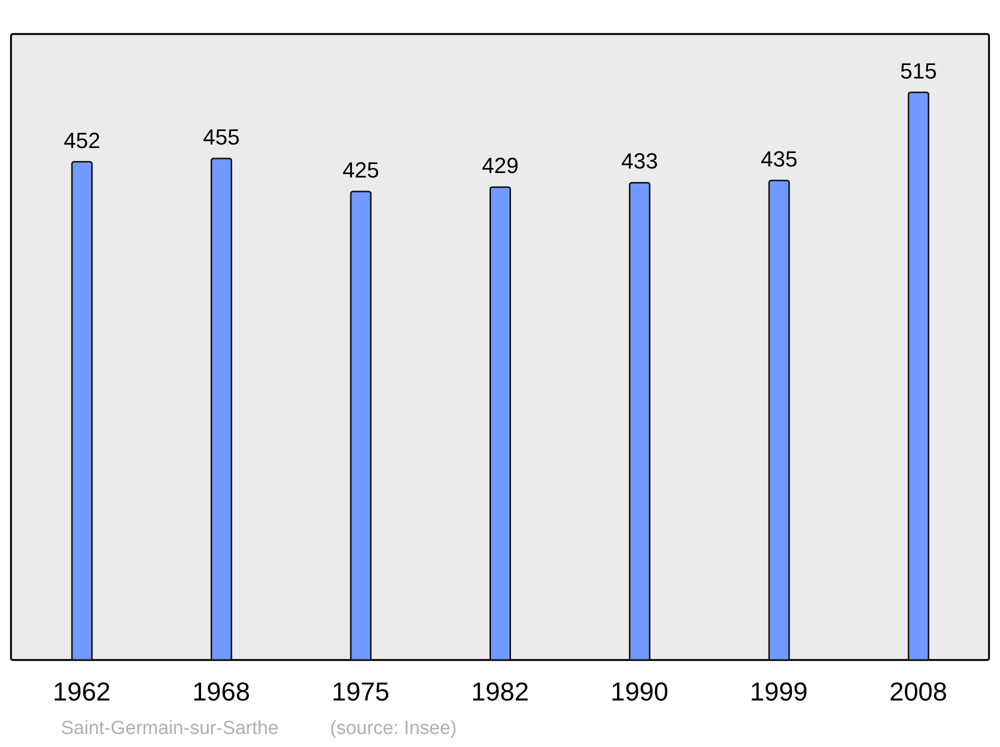  Describe the element at coordinates (639, 691) in the screenshot. I see `x-tick-label: 1990` at that location.